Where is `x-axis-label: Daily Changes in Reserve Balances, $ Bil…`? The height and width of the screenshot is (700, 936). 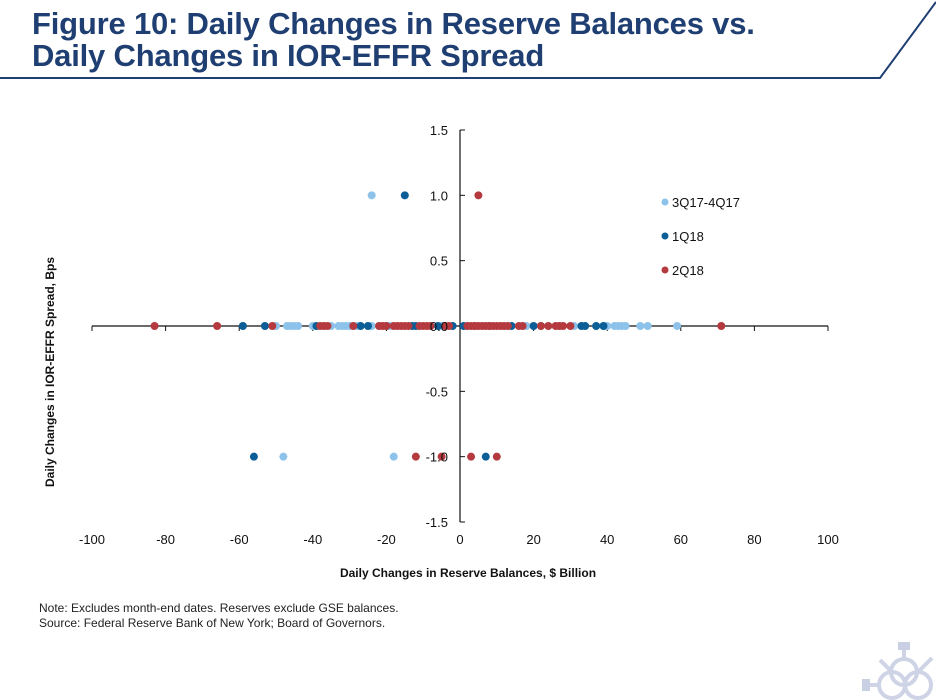
x-axis-label: Daily Changes in Reserve Balances, $ Bil… is located at coordinates (468, 573).